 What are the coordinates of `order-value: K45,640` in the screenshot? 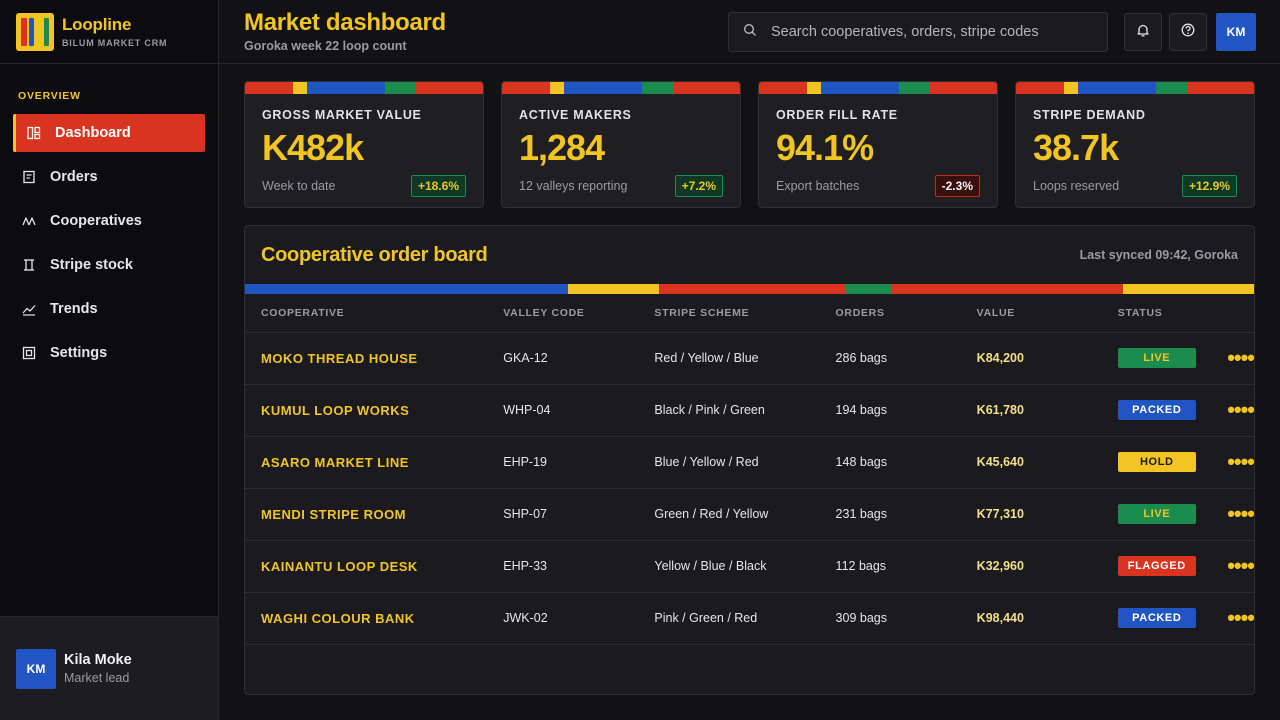 It's located at (1031, 462).